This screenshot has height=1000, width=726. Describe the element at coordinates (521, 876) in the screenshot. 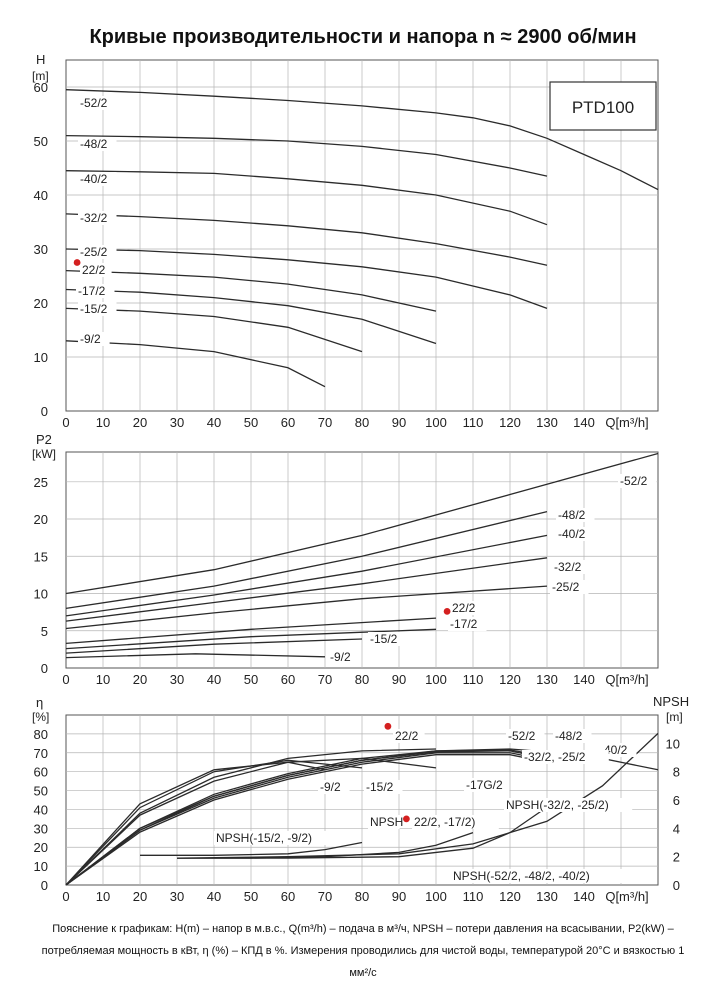

I see `series-label: NPSH(-52/2, -48/2, -40/2)` at that location.